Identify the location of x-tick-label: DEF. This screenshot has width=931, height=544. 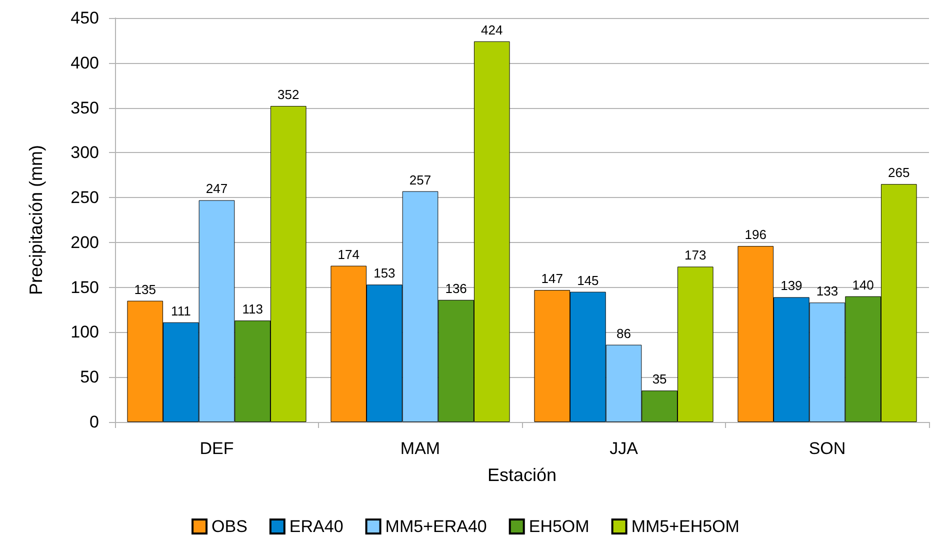
(217, 448).